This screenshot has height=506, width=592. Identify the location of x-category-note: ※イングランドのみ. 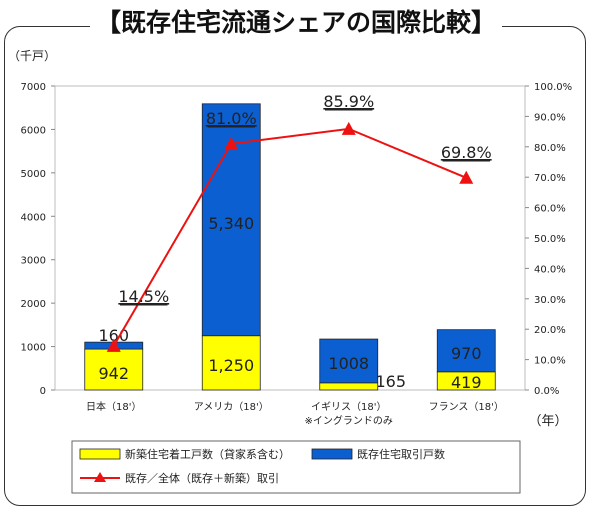
(349, 420).